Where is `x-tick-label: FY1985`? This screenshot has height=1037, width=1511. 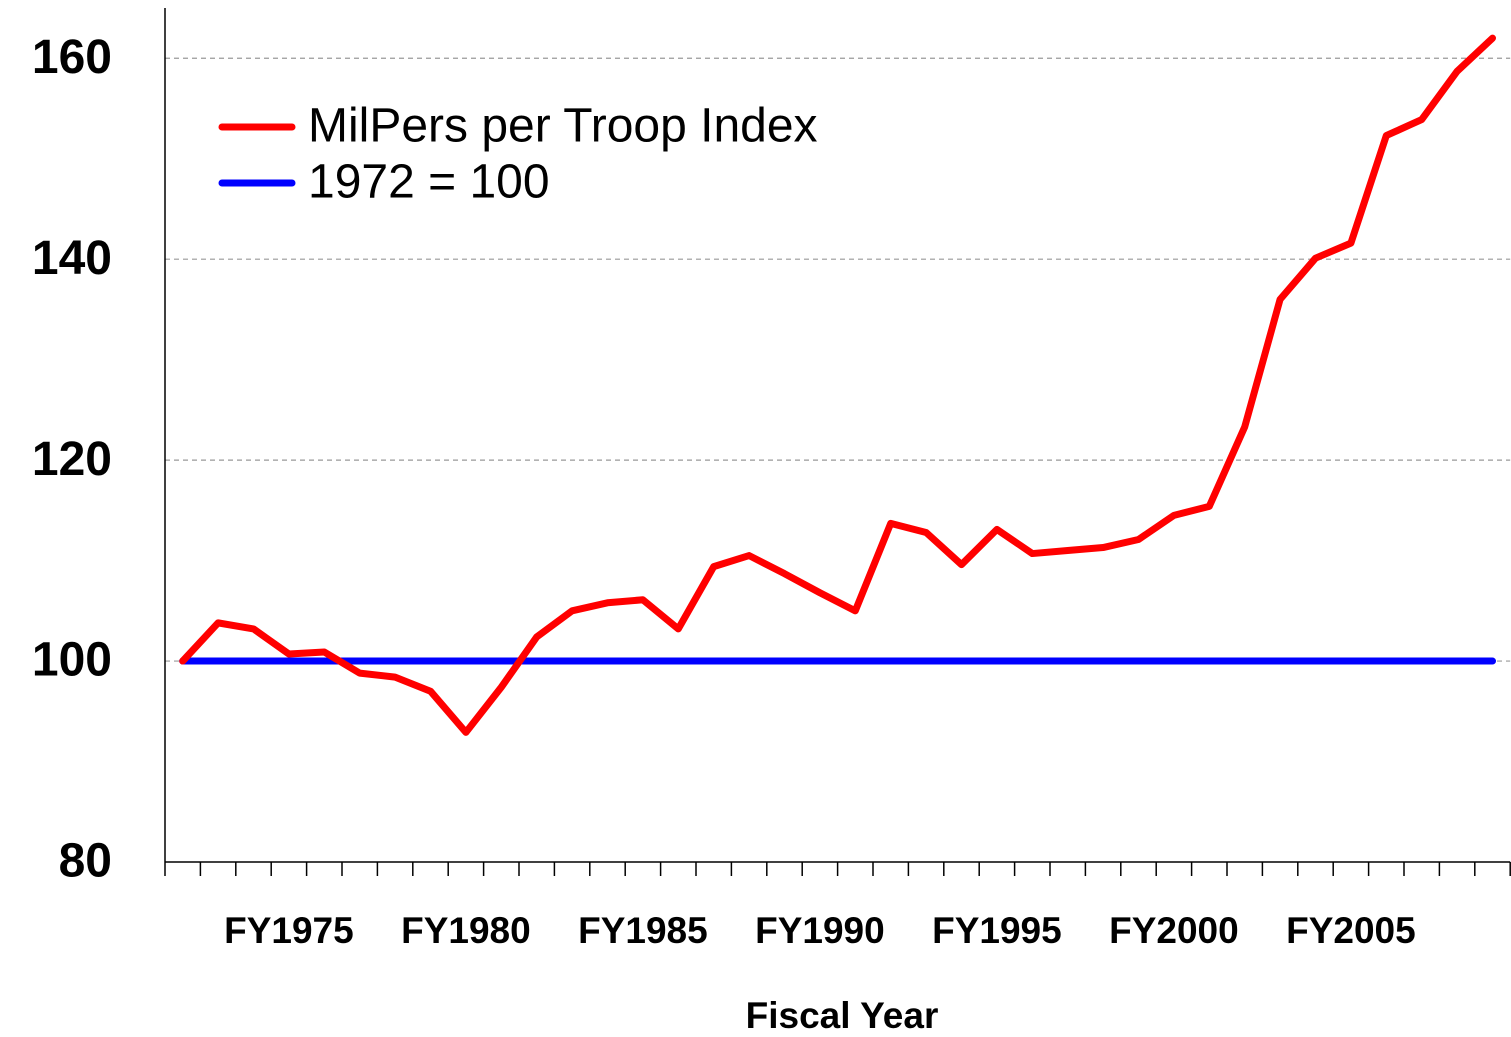 x-tick-label: FY1985 is located at coordinates (643, 930).